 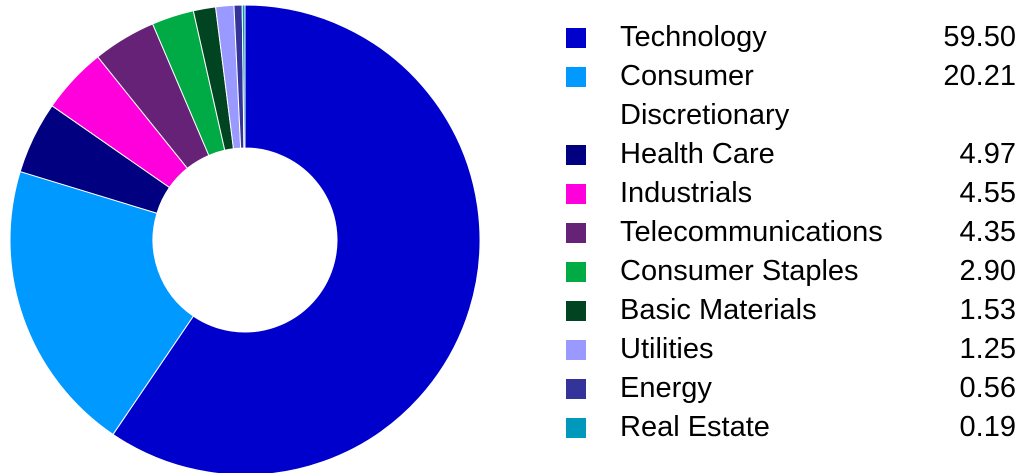 What do you see at coordinates (791, 37) in the screenshot?
I see `legend-item: Technology 59.50` at bounding box center [791, 37].